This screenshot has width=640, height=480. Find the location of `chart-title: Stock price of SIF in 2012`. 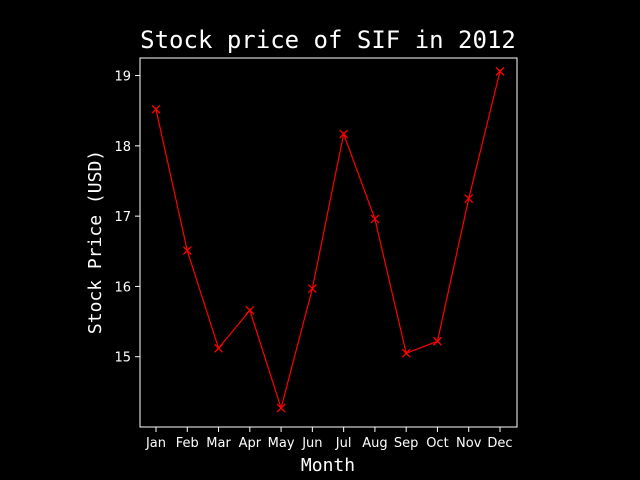

chart-title: Stock price of SIF in 2012 is located at coordinates (328, 40).